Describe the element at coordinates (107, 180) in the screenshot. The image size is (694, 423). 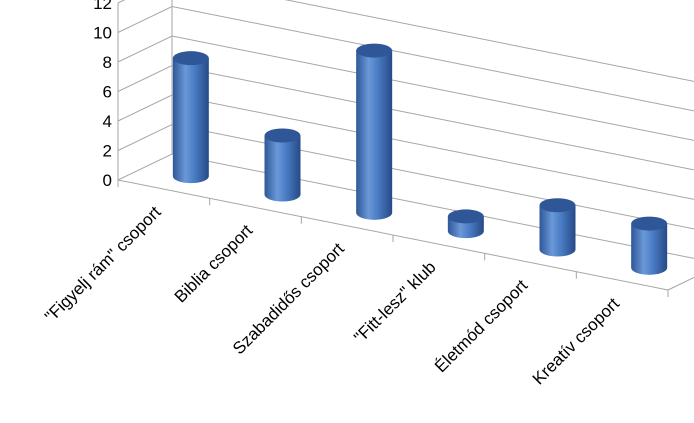
I see `y-tick-label: 0` at that location.